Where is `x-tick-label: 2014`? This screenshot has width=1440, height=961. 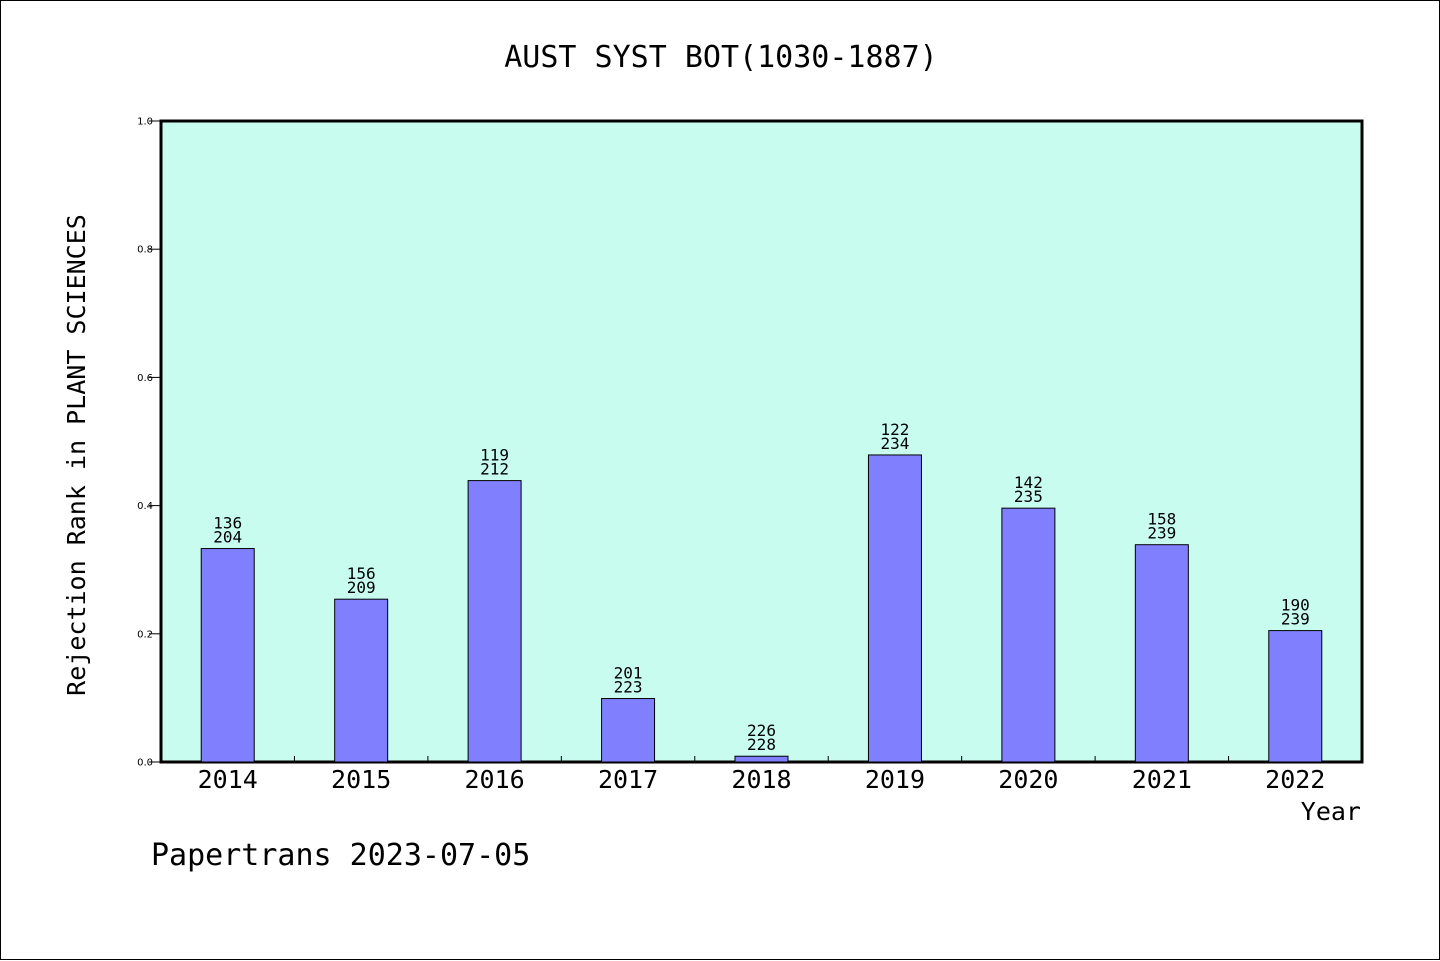
x-tick-label: 2014 is located at coordinates (228, 779).